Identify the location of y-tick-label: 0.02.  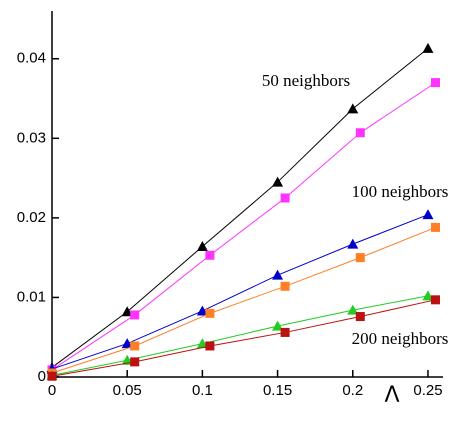
(31, 217).